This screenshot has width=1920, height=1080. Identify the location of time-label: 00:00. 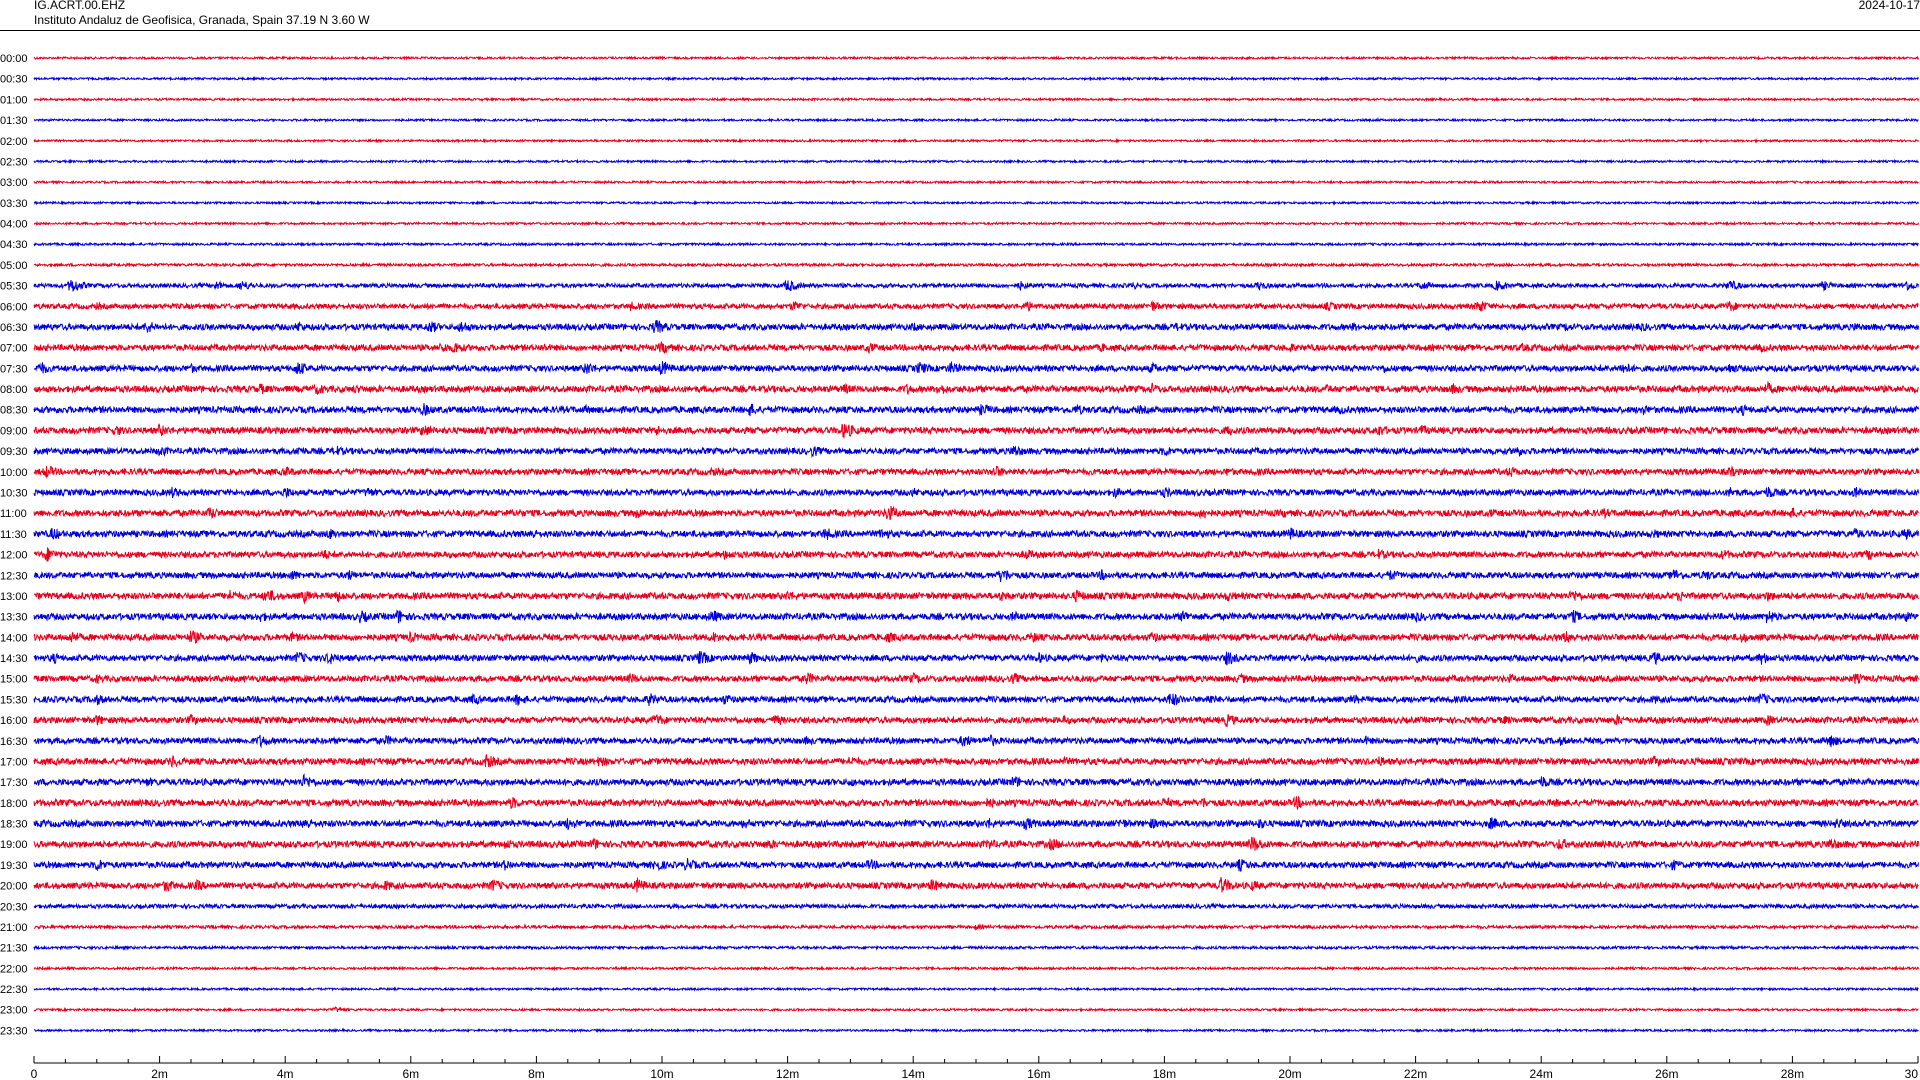
(14, 59).